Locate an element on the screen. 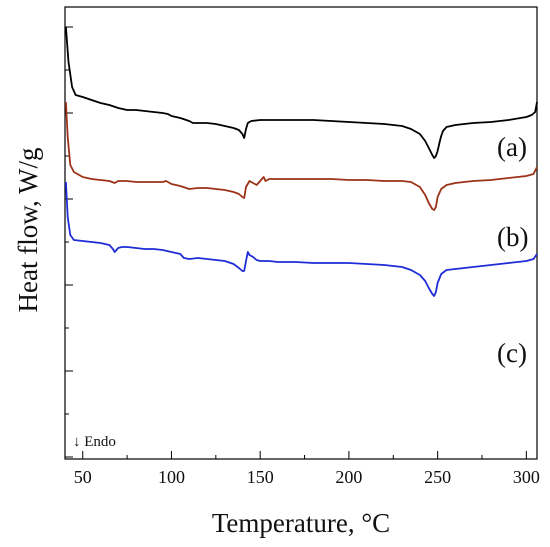  series-label-c: (c) is located at coordinates (512, 353).